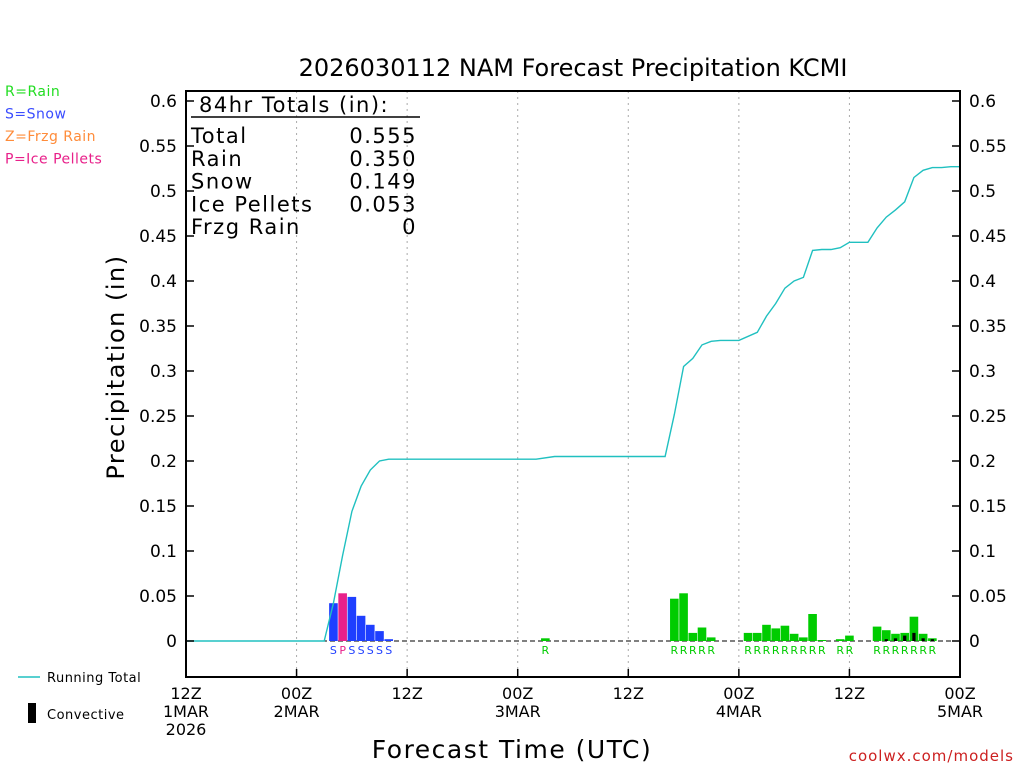 Image resolution: width=1024 pixels, height=768 pixels. What do you see at coordinates (79, 697) in the screenshot?
I see `series-legend: Running Total Convective` at bounding box center [79, 697].